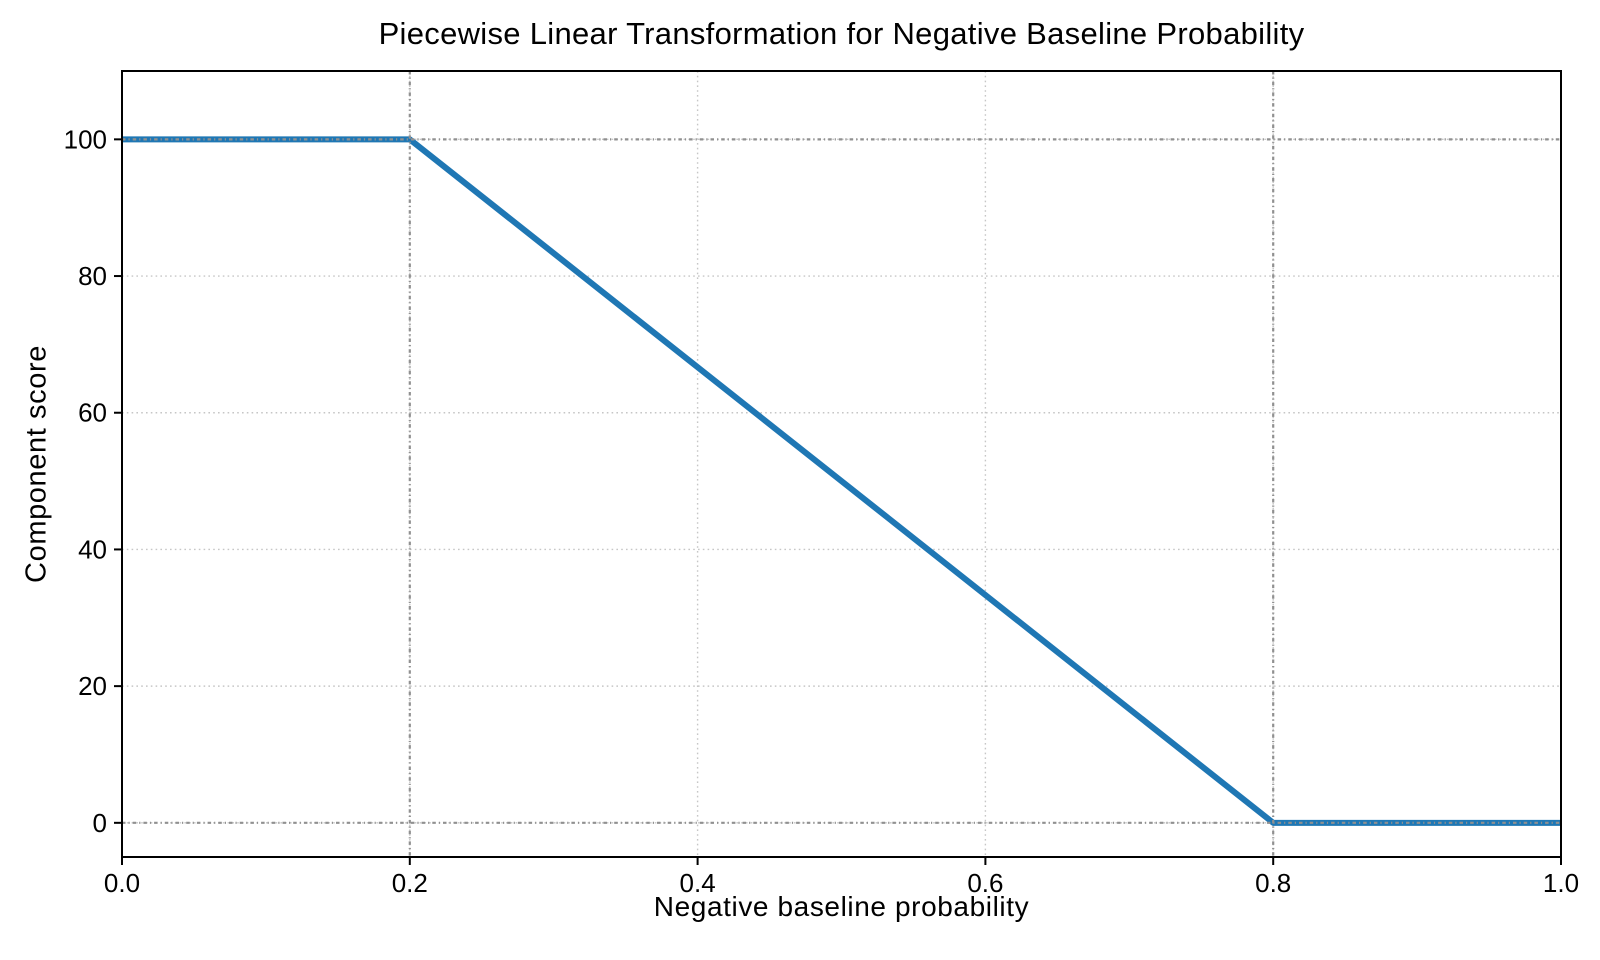  I want to click on x-tick-label: 1.0, so click(1561, 883).